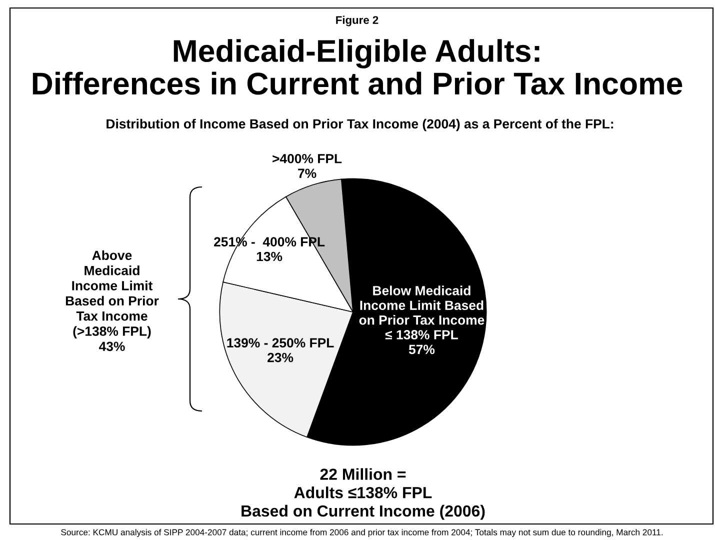 This screenshot has width=715, height=540. What do you see at coordinates (307, 159) in the screenshot?
I see `slice-label: >400% FPL` at bounding box center [307, 159].